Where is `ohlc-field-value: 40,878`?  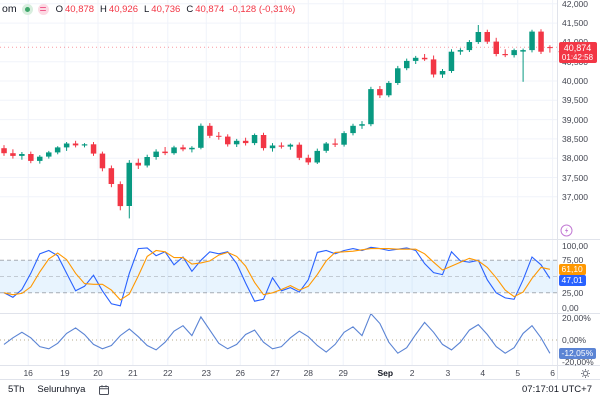 ohlc-field-value: 40,878 is located at coordinates (79, 9).